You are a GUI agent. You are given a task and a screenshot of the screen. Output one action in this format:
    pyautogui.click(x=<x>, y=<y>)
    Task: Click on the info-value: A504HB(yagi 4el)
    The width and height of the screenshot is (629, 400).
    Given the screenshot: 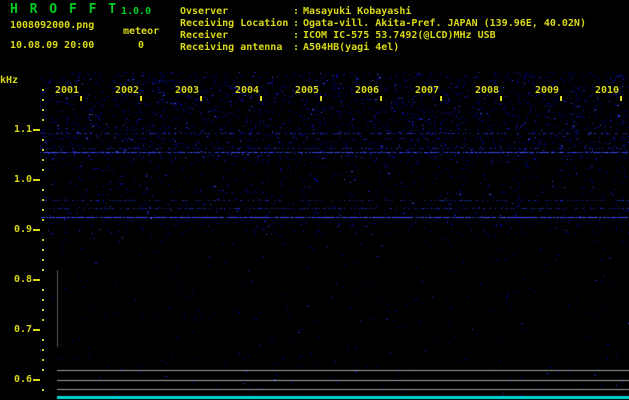 What is the action you would take?
    pyautogui.click(x=351, y=47)
    